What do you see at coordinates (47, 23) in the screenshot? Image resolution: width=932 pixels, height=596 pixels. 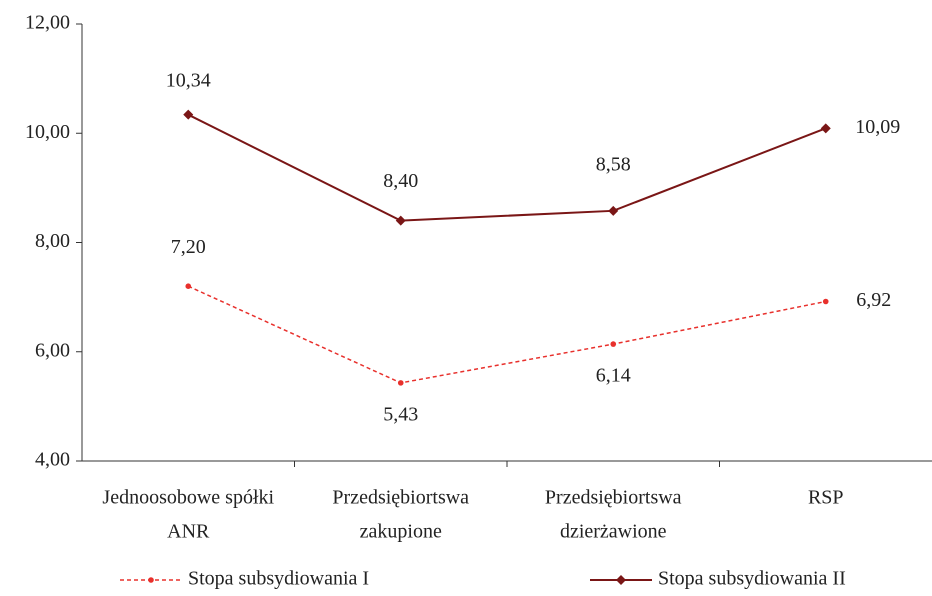 I see `y-tick-label: 12,00` at bounding box center [47, 23].